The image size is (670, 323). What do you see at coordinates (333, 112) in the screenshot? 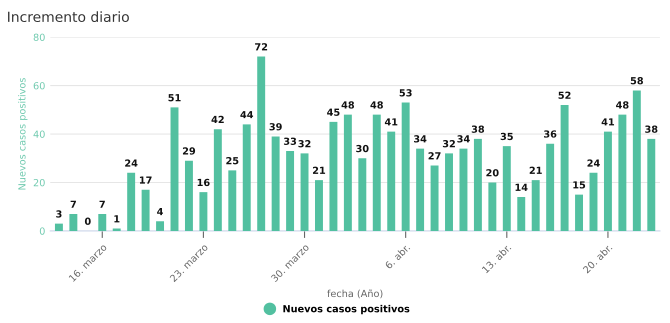
I see `data-label: 45` at bounding box center [333, 112].